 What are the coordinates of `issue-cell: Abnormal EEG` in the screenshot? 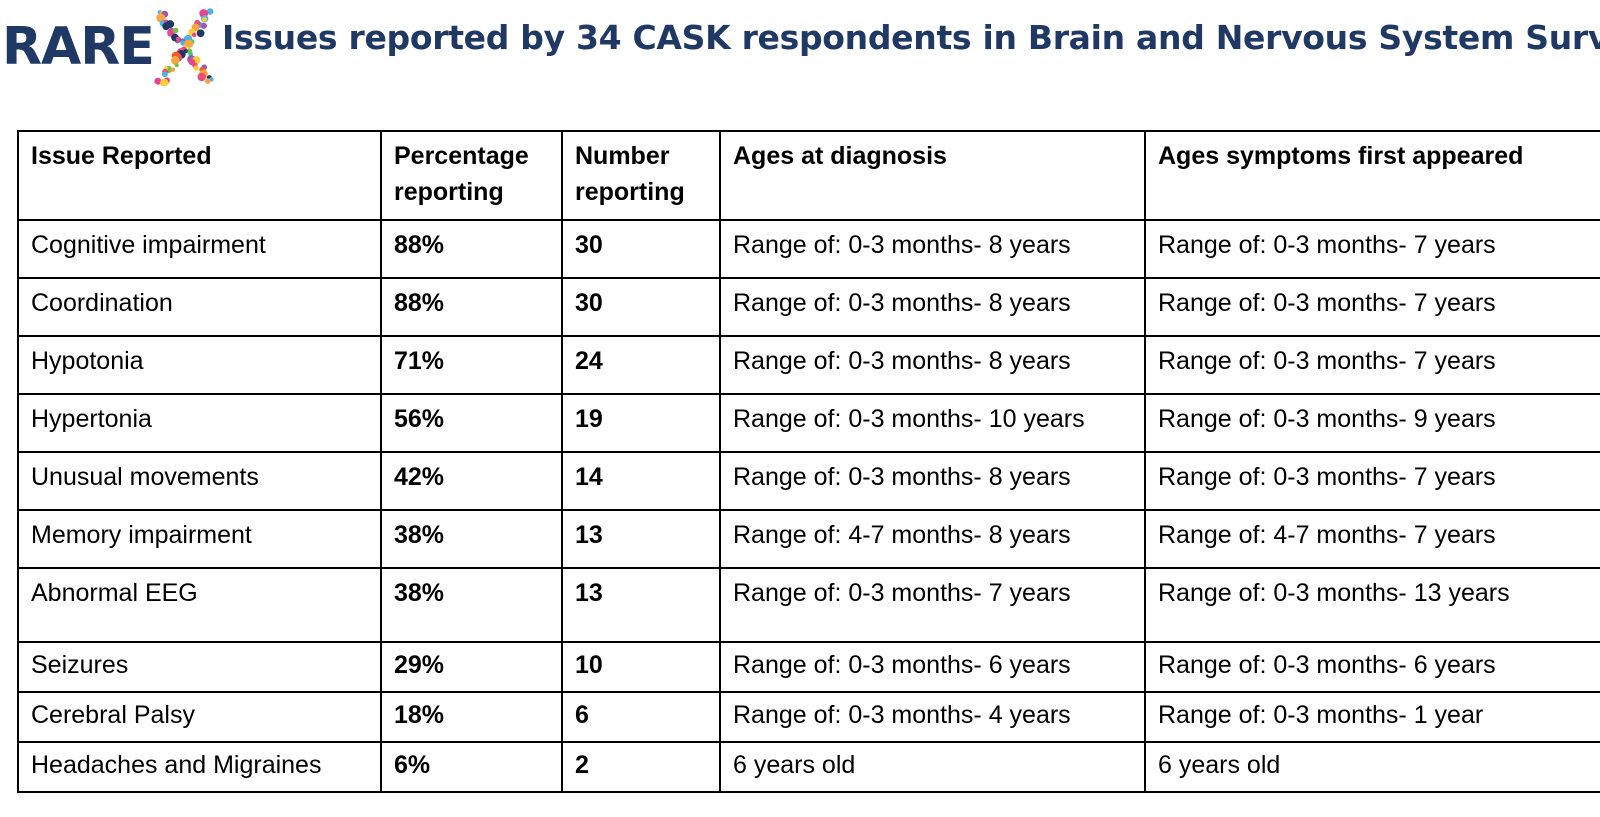 It's located at (199, 605).